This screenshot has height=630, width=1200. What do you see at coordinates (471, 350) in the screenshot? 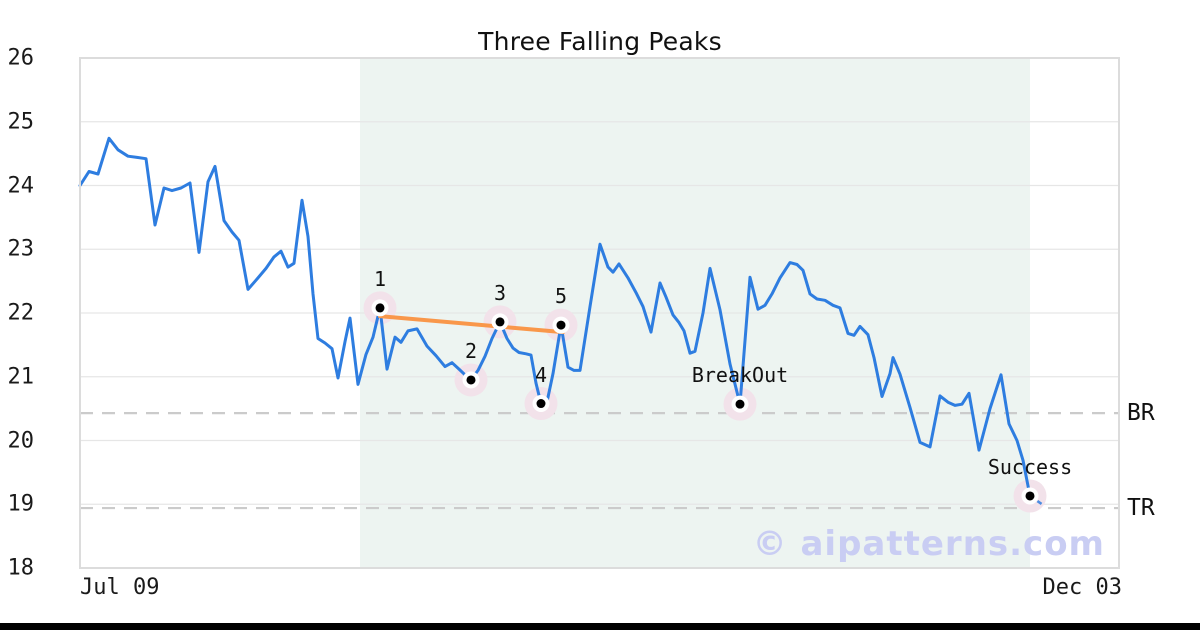
I see `marker-label-2: 2` at bounding box center [471, 350].